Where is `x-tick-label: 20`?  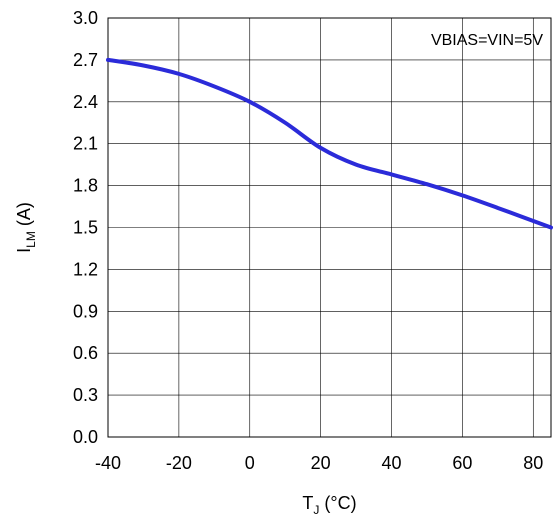
x-tick-label: 20 is located at coordinates (321, 463).